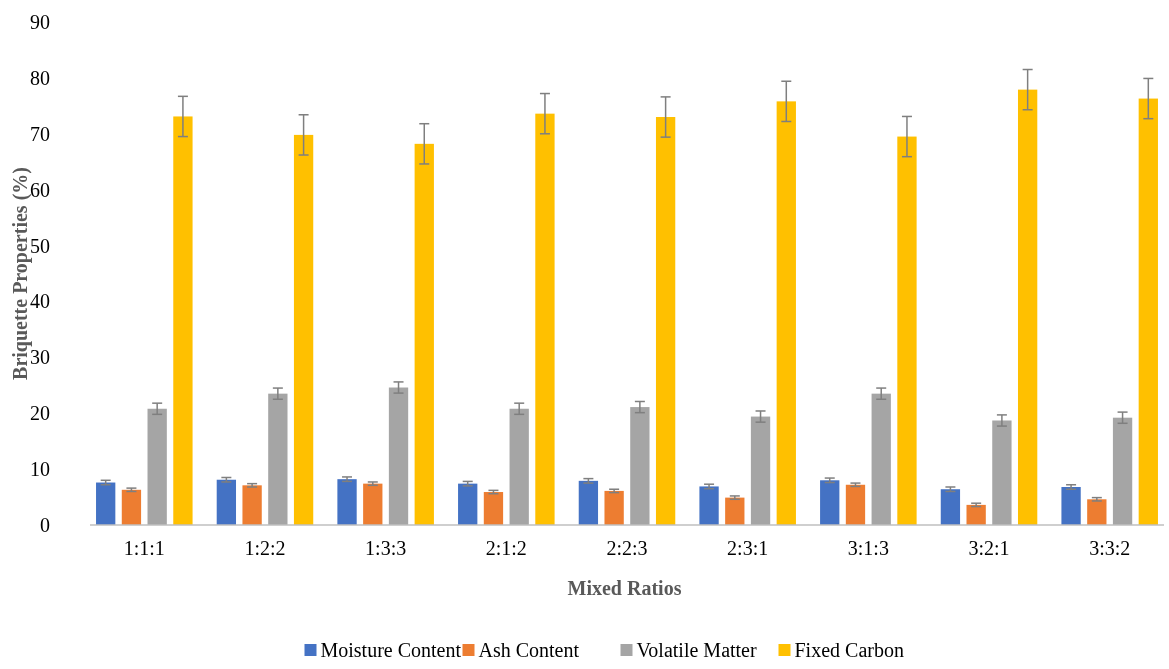 The height and width of the screenshot is (669, 1169). What do you see at coordinates (40, 77) in the screenshot?
I see `y-tick-label: 80` at bounding box center [40, 77].